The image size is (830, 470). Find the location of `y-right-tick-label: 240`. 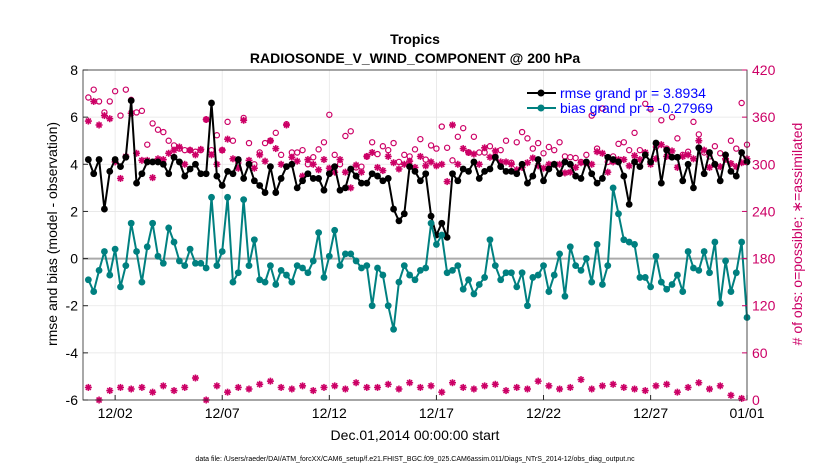

y-right-tick-label: 240 is located at coordinates (764, 211).